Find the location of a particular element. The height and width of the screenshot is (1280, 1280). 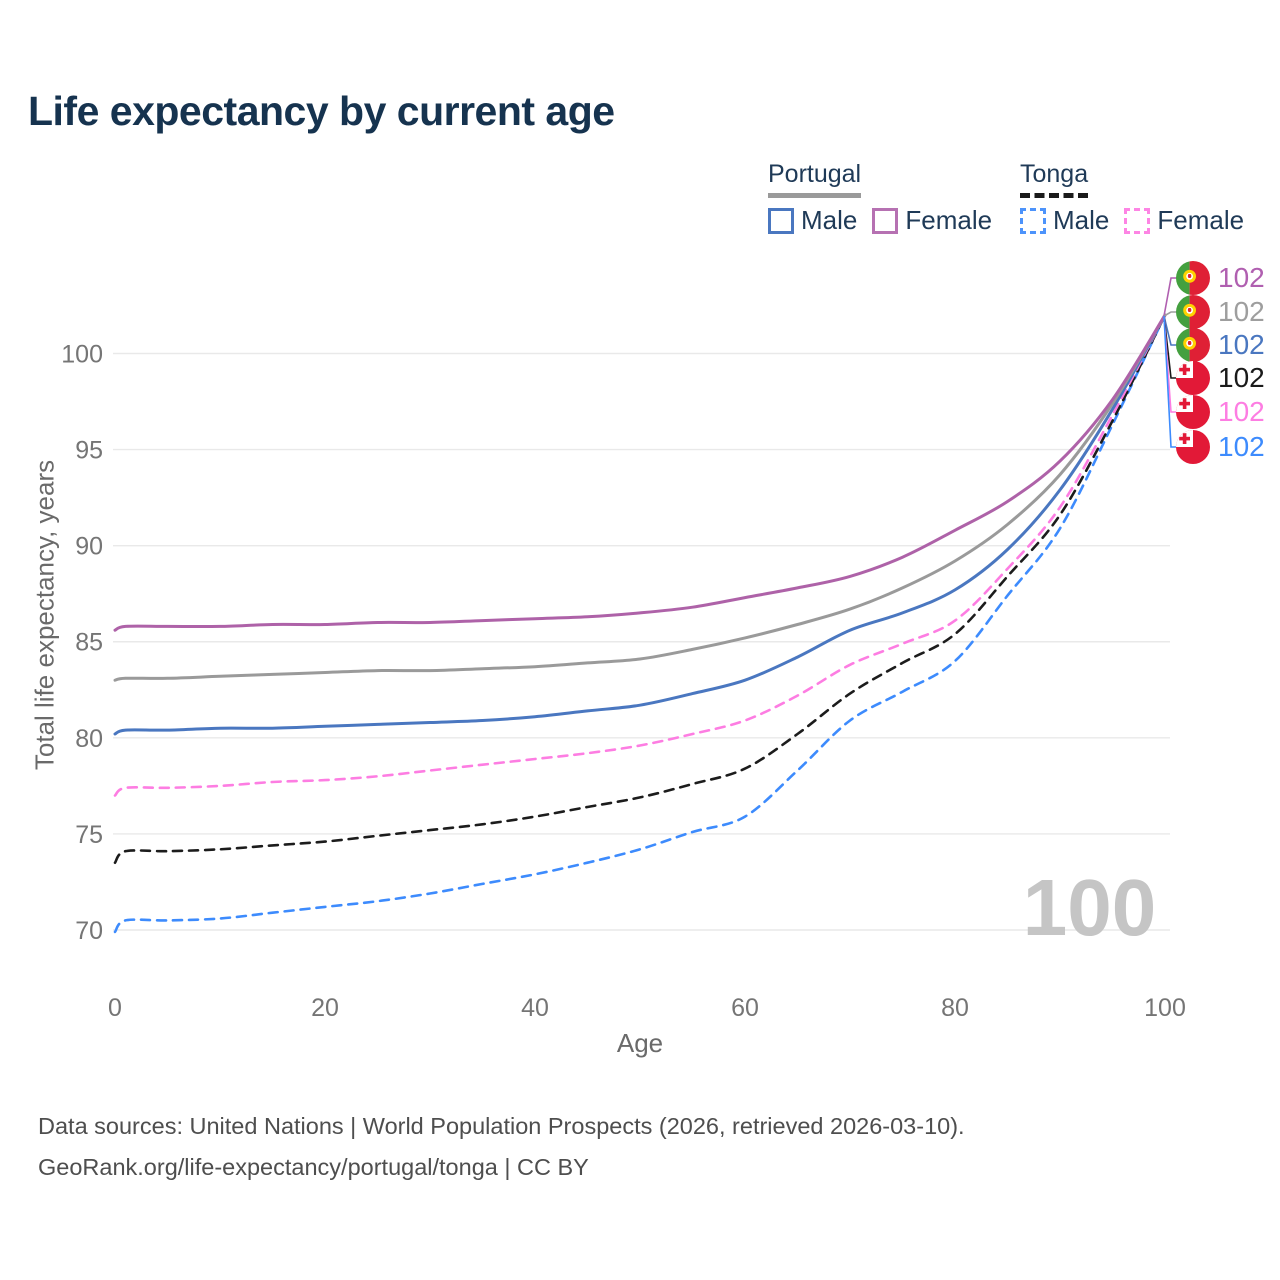

x-axis-title: Age is located at coordinates (640, 1043).